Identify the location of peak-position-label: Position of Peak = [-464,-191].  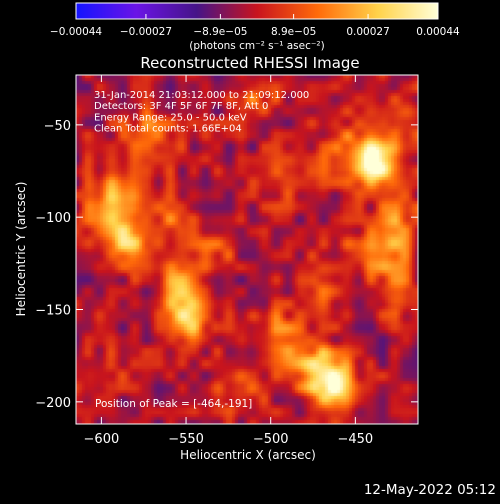
(173, 404).